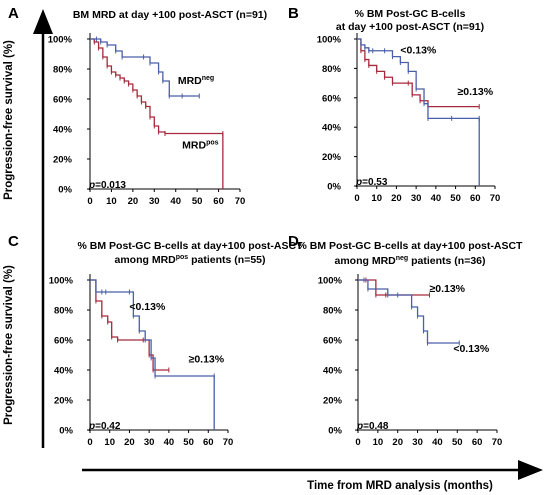 This screenshot has width=550, height=495. I want to click on panel-letter: A, so click(13, 13).